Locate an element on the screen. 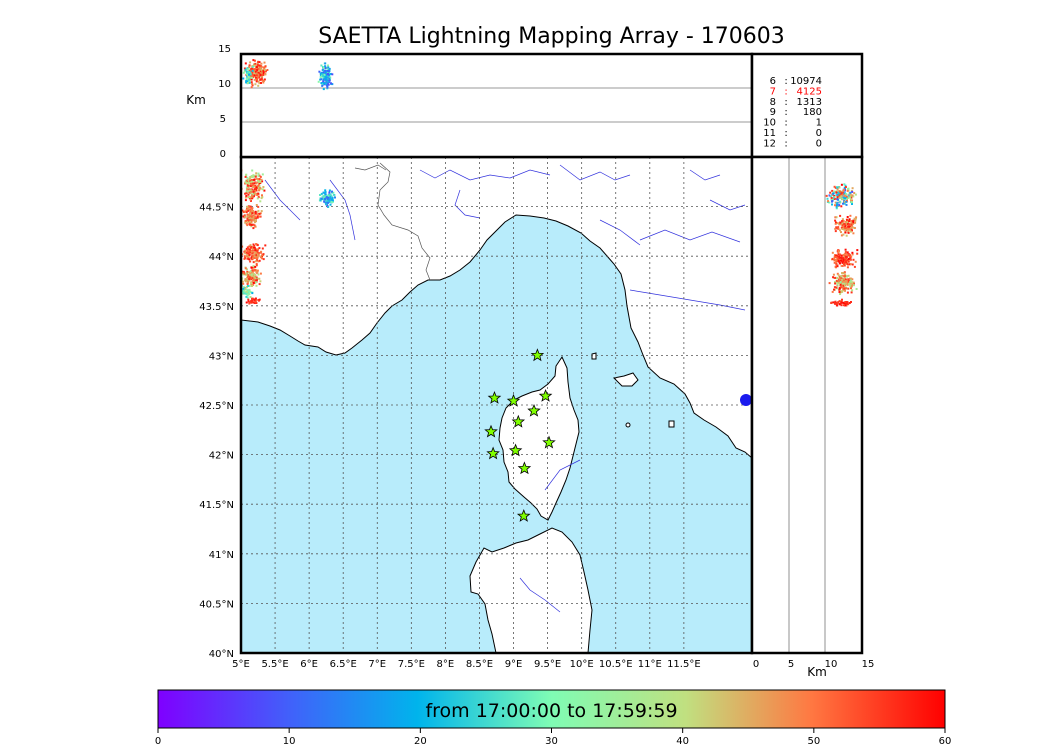 The width and height of the screenshot is (1050, 750). side-tick-10: 10 is located at coordinates (831, 664).